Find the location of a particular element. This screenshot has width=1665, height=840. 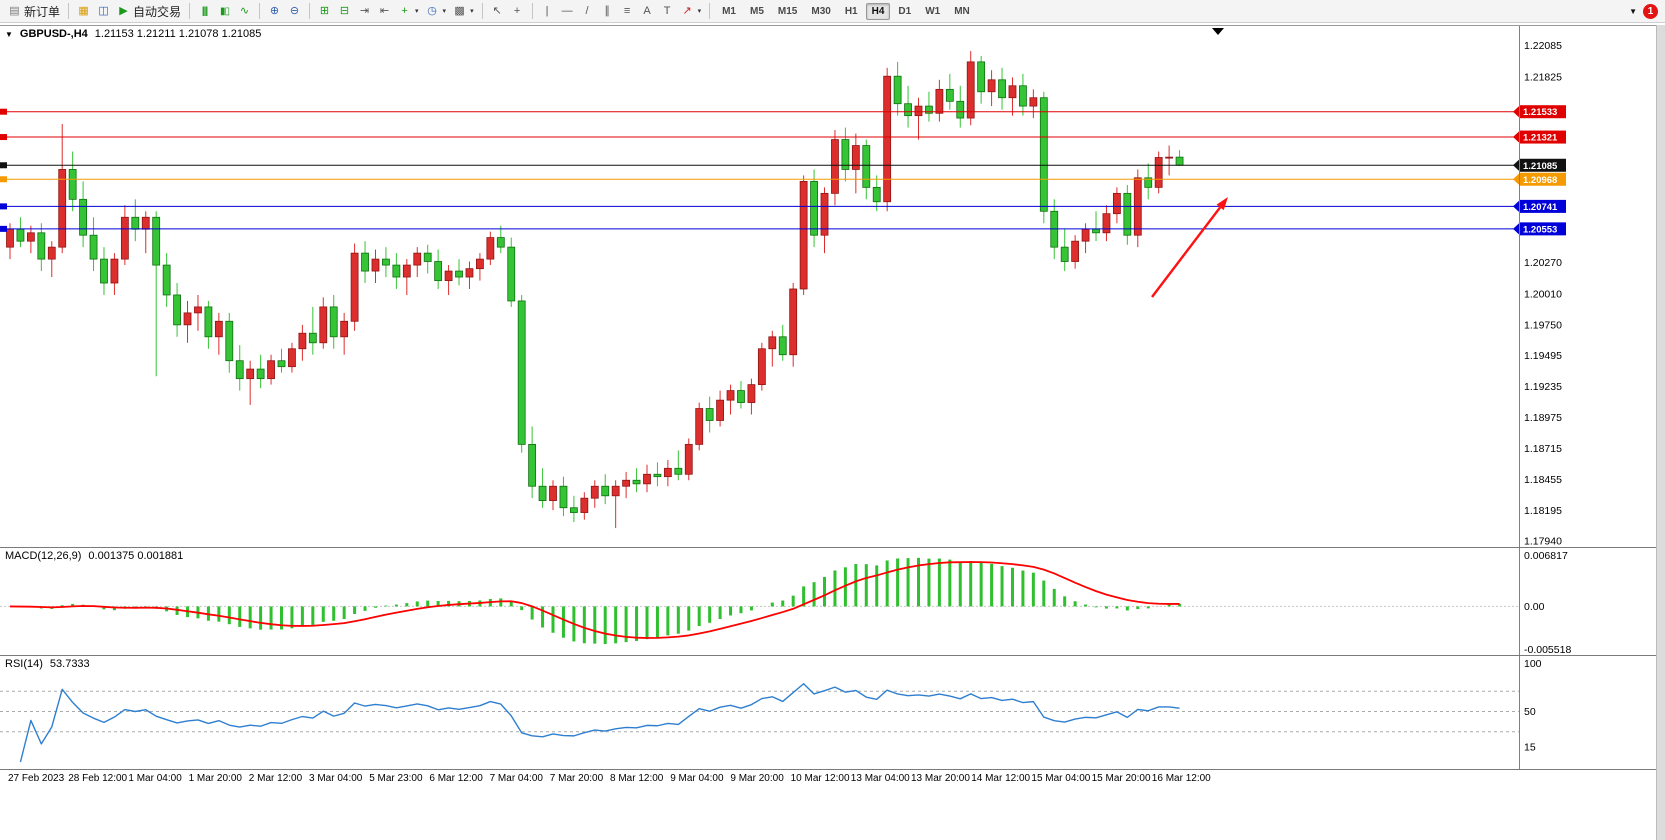

time-axis-label: 28 Feb 12:00 is located at coordinates (98, 778).